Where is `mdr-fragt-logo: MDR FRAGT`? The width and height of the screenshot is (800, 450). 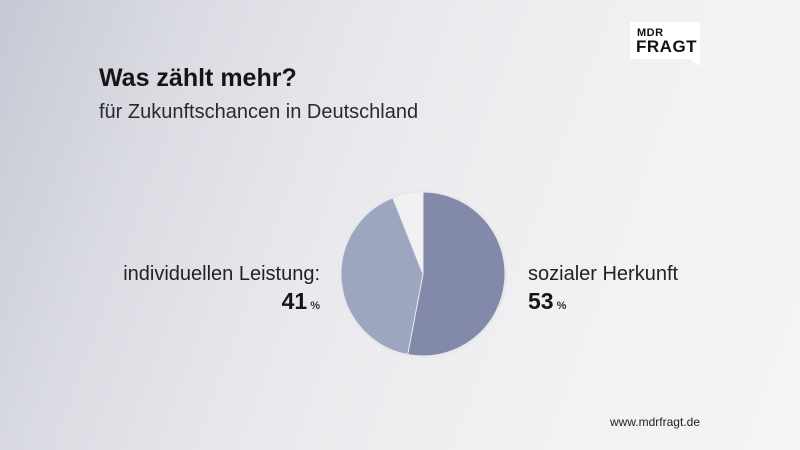 mdr-fragt-logo: MDR FRAGT is located at coordinates (665, 44).